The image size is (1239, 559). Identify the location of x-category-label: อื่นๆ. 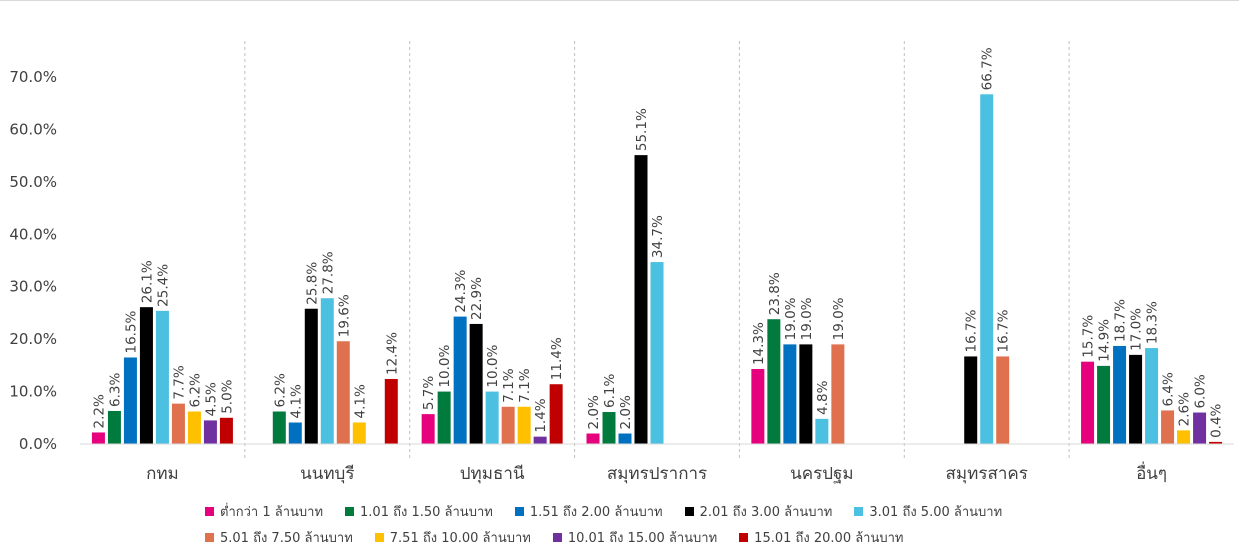
(1151, 472).